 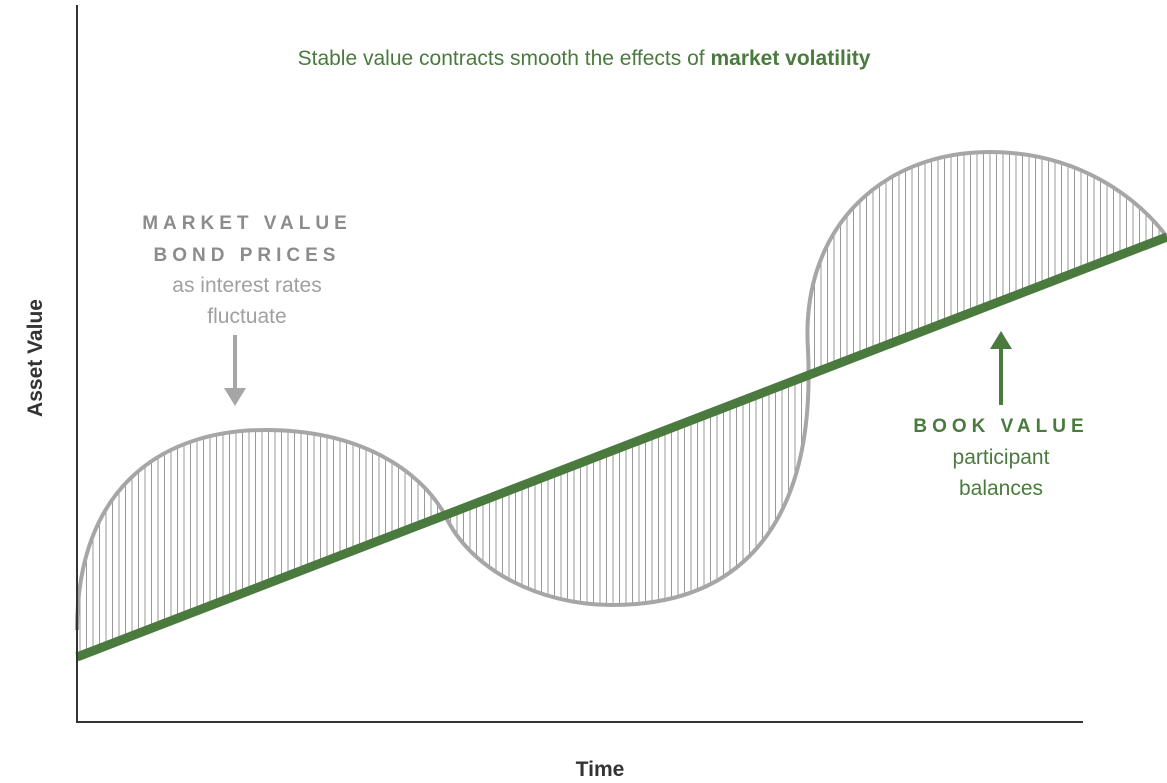 What do you see at coordinates (1000, 426) in the screenshot?
I see `book-heading: BOOK VALUE` at bounding box center [1000, 426].